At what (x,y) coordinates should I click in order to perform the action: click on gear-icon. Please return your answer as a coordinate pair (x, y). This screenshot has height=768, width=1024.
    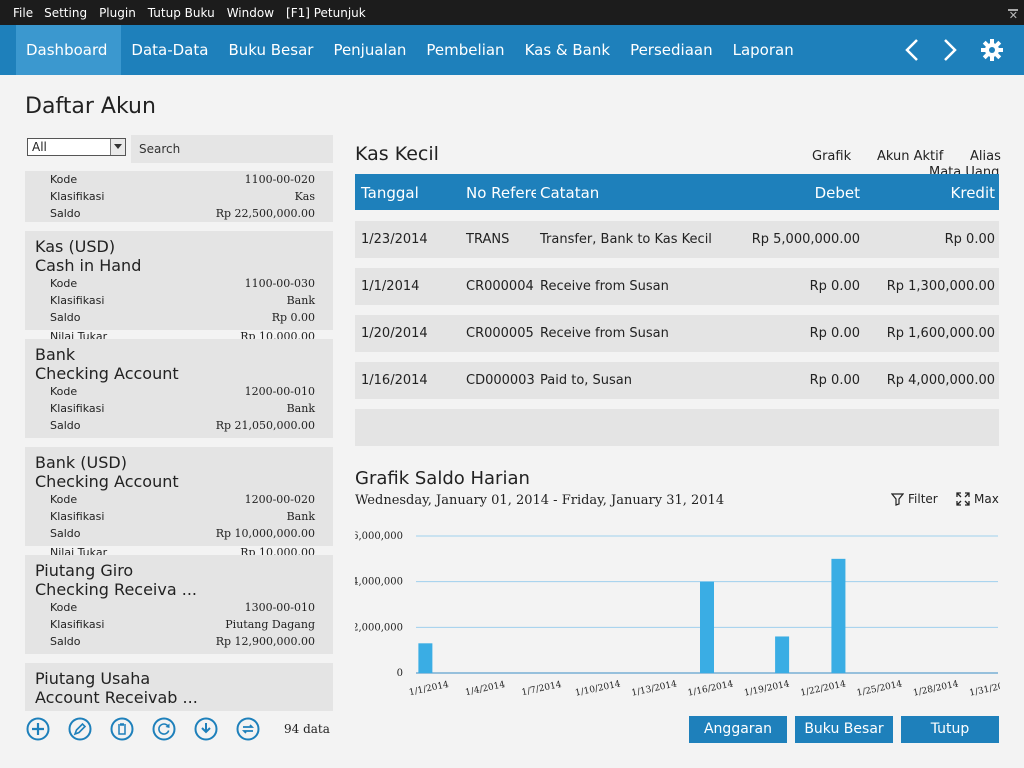
    Looking at the image, I should click on (992, 50).